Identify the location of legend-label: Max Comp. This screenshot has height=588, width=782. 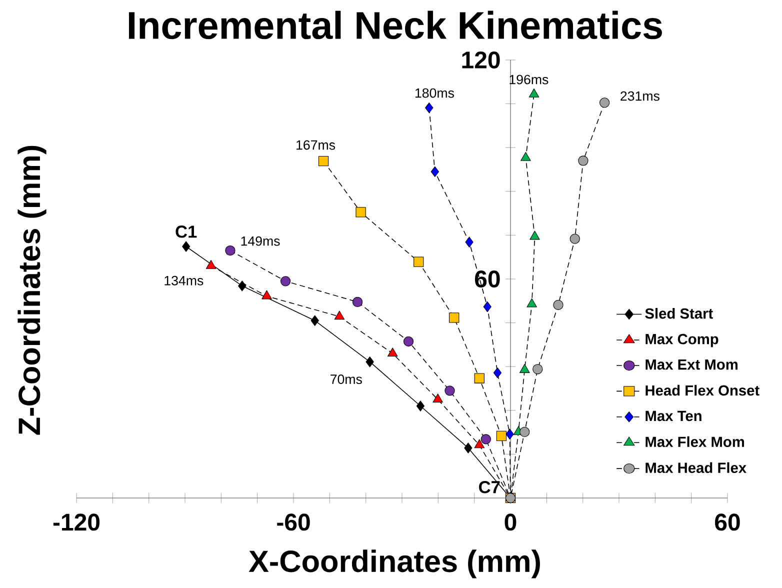
(682, 341).